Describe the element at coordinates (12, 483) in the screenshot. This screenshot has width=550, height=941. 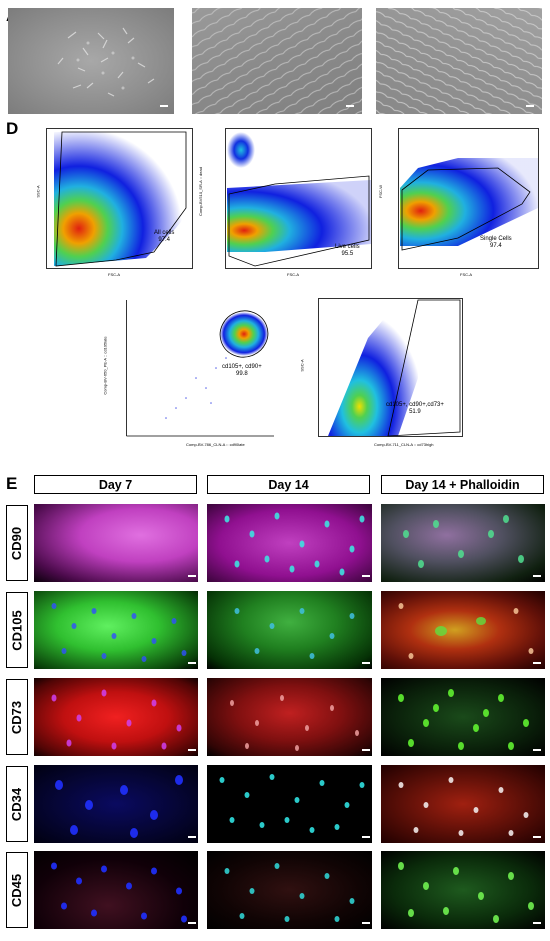
I see `panel-letter-e: E` at that location.